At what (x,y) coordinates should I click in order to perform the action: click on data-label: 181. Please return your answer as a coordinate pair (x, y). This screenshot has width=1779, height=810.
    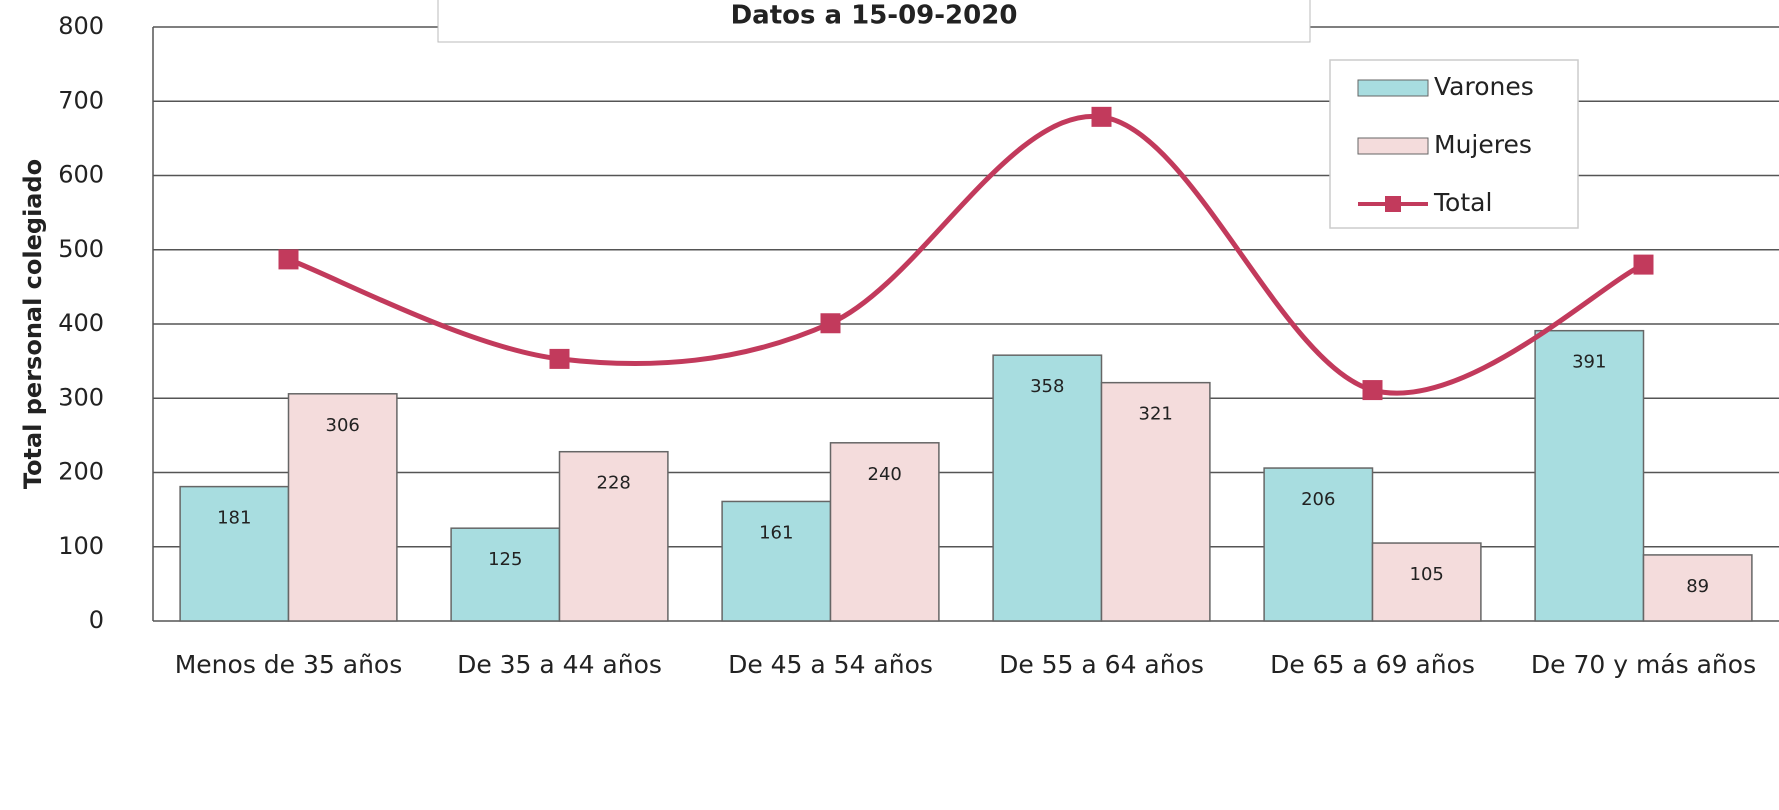
    Looking at the image, I should click on (234, 518).